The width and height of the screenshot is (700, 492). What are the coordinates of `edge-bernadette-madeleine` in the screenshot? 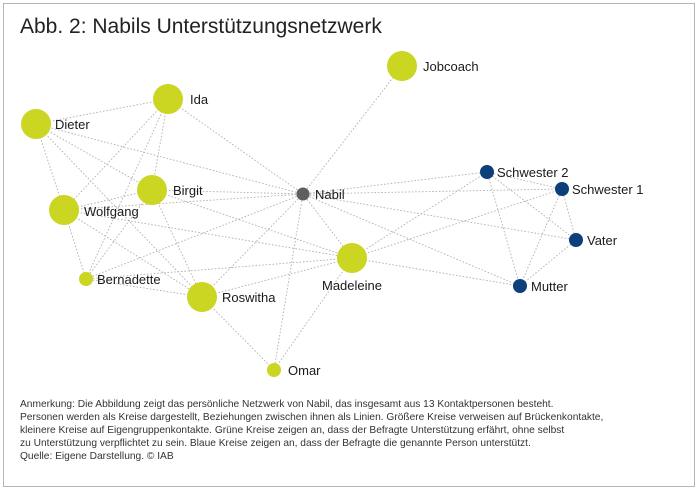 It's located at (219, 268).